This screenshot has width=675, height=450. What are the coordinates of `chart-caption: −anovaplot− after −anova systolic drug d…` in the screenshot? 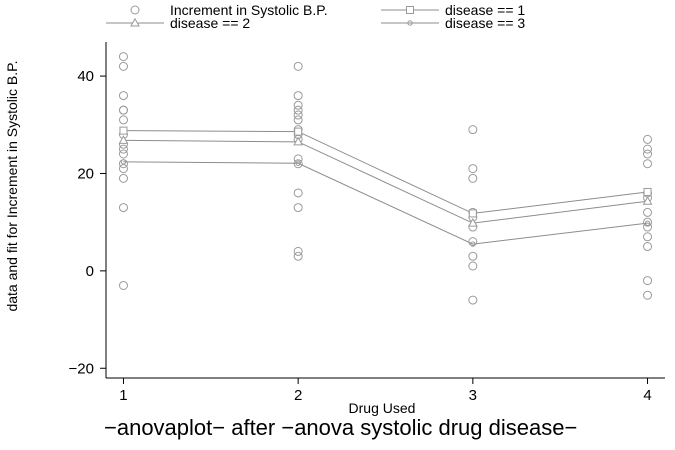 It's located at (340, 427).